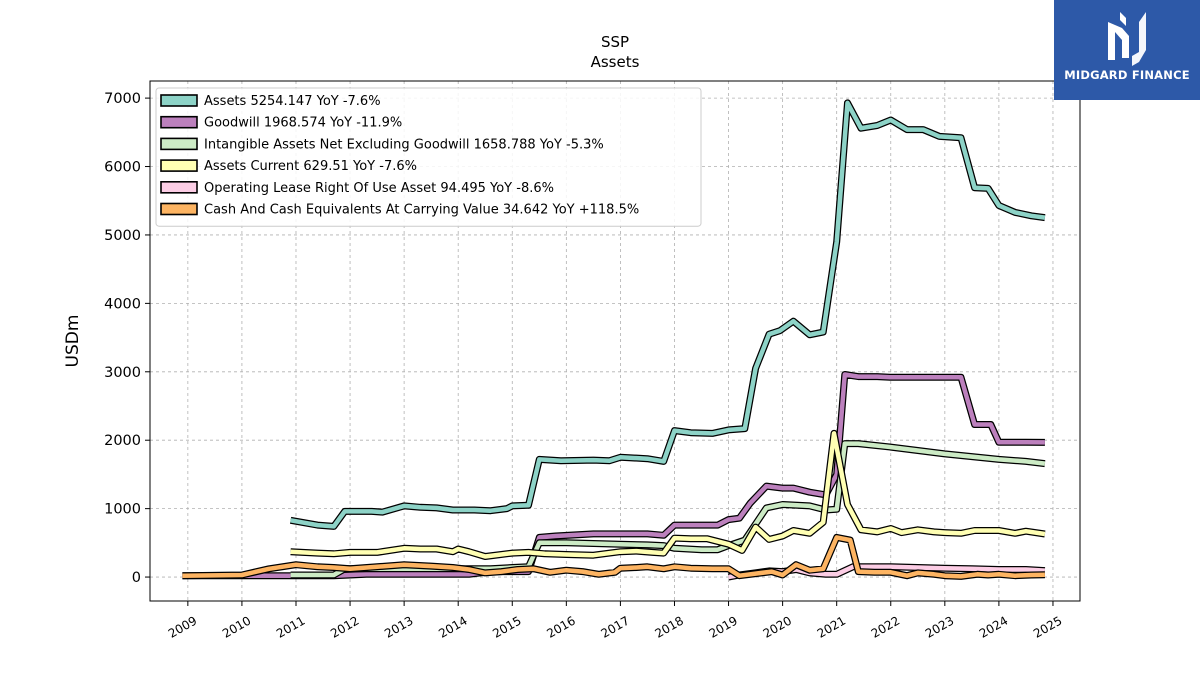 Image resolution: width=1200 pixels, height=675 pixels. Describe the element at coordinates (344, 626) in the screenshot. I see `x-tick-label: 2012` at that location.